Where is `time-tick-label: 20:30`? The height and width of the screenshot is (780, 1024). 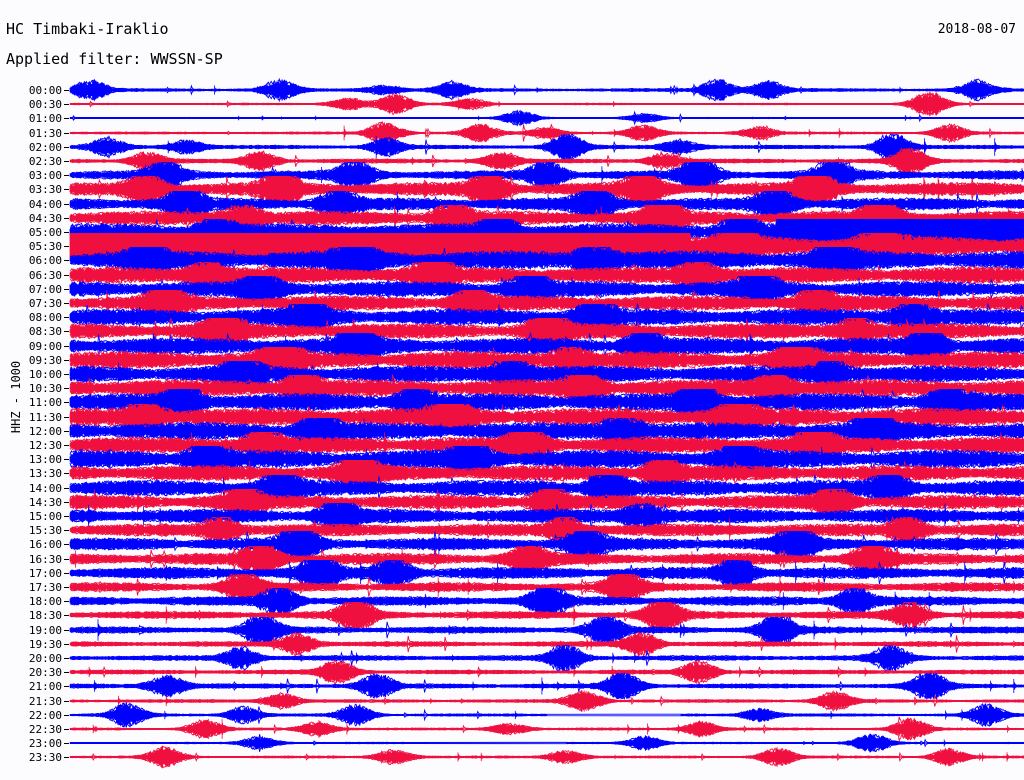 time-tick-label: 20:30 is located at coordinates (45, 672).